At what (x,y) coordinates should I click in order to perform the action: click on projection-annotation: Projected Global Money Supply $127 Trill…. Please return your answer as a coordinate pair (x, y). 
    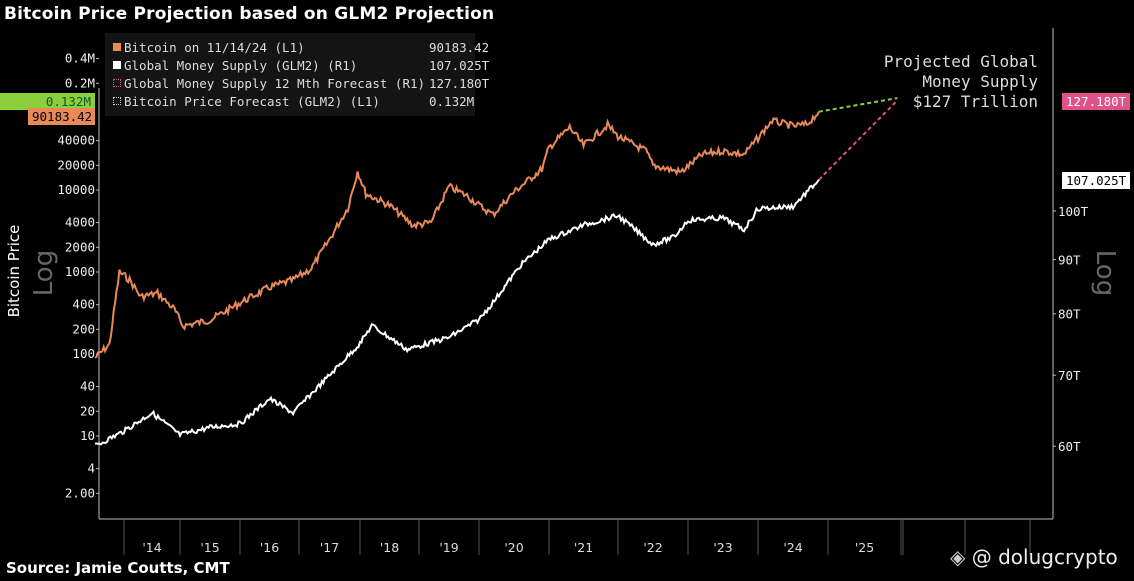
    Looking at the image, I should click on (954, 82).